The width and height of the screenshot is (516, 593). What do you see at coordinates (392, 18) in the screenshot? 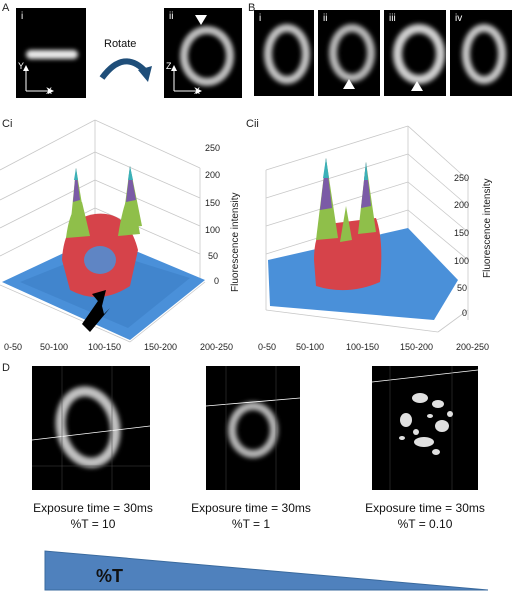
I see `panel-b-iii-tag: iii` at bounding box center [392, 18].